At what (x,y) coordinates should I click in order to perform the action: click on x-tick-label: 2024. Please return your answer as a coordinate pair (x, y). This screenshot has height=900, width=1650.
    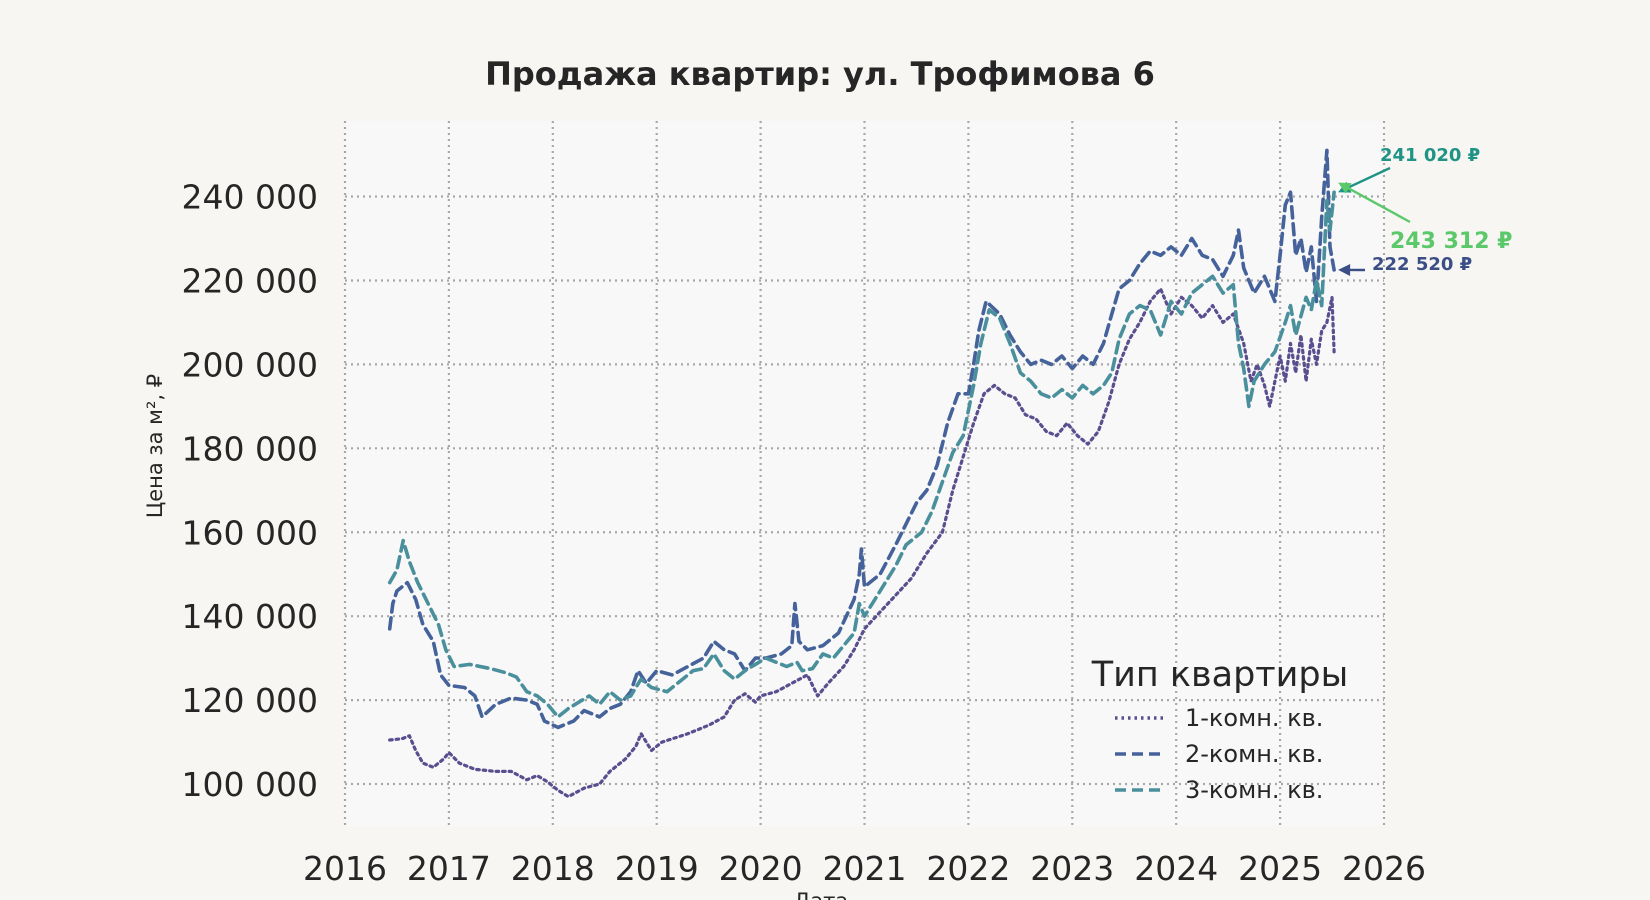
    Looking at the image, I should click on (1176, 868).